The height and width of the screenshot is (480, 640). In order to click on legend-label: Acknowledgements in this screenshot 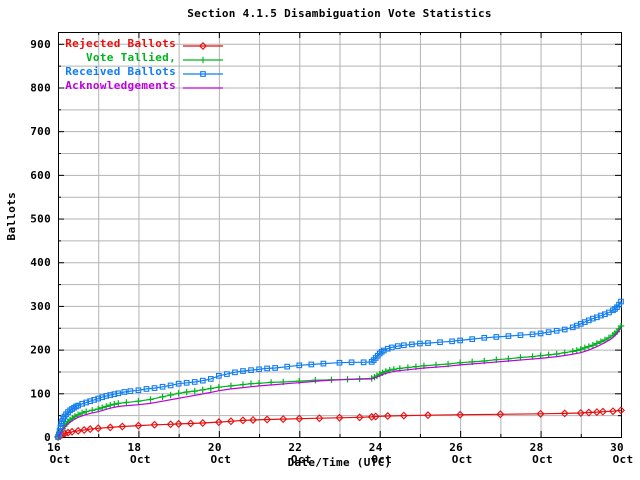, I will do `click(120, 85)`.